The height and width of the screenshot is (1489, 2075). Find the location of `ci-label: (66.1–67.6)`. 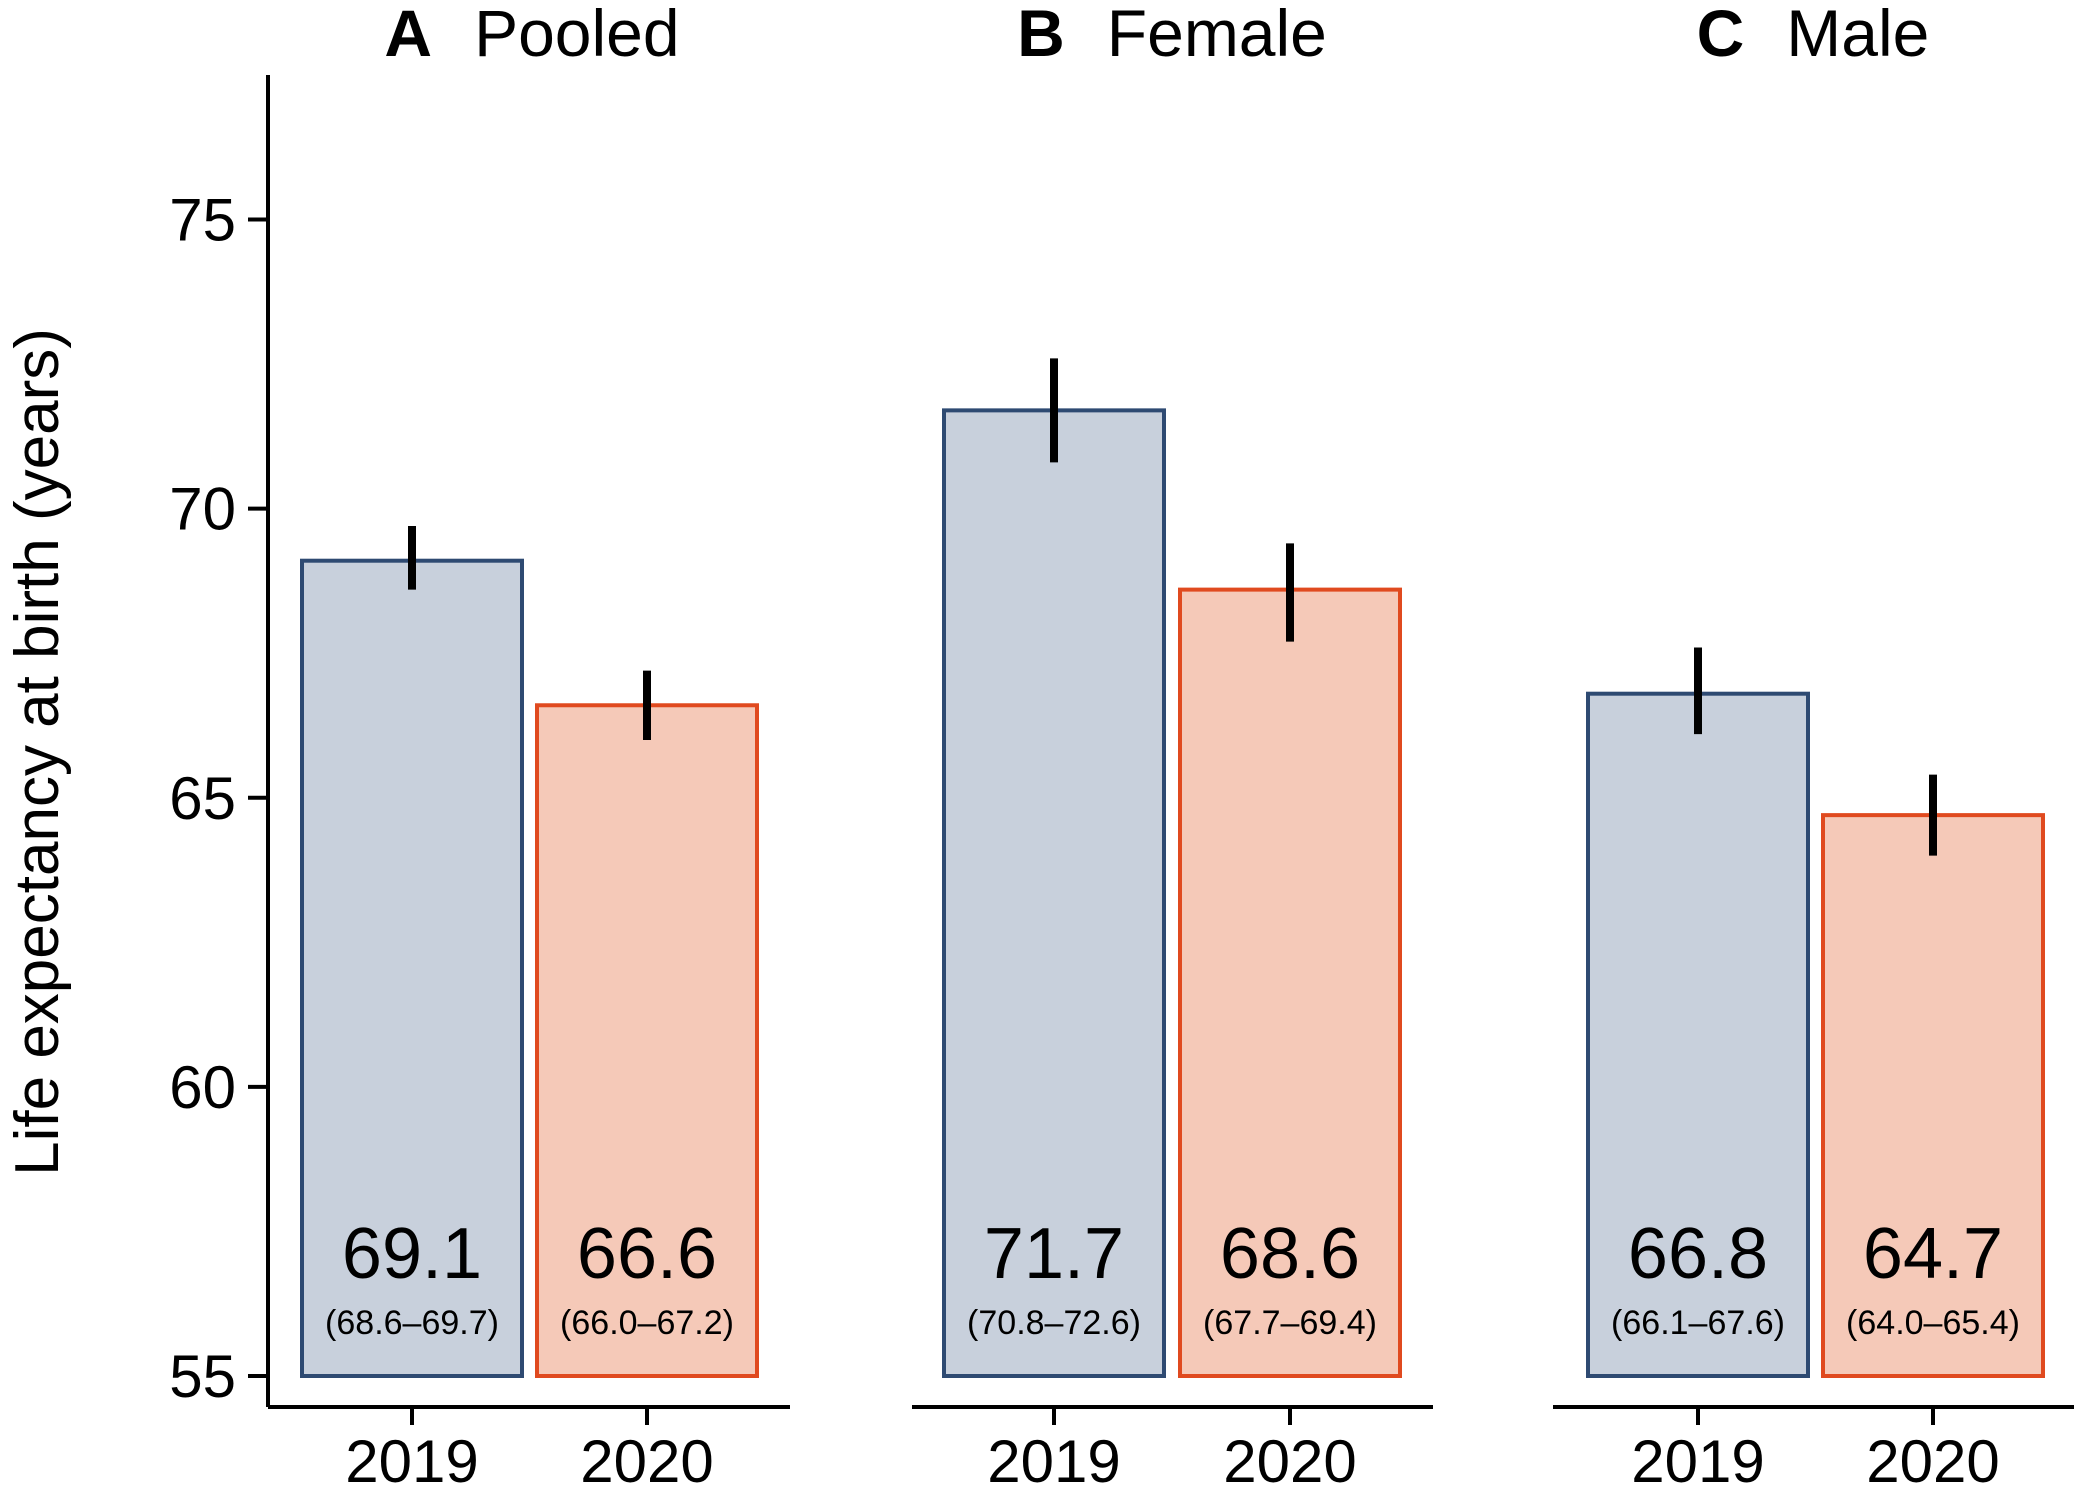

ci-label: (66.1–67.6) is located at coordinates (1698, 1323).